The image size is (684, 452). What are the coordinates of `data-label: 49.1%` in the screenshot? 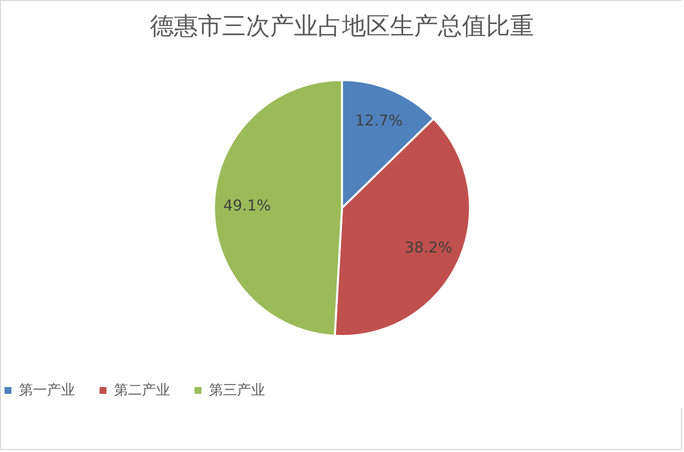 It's located at (247, 205).